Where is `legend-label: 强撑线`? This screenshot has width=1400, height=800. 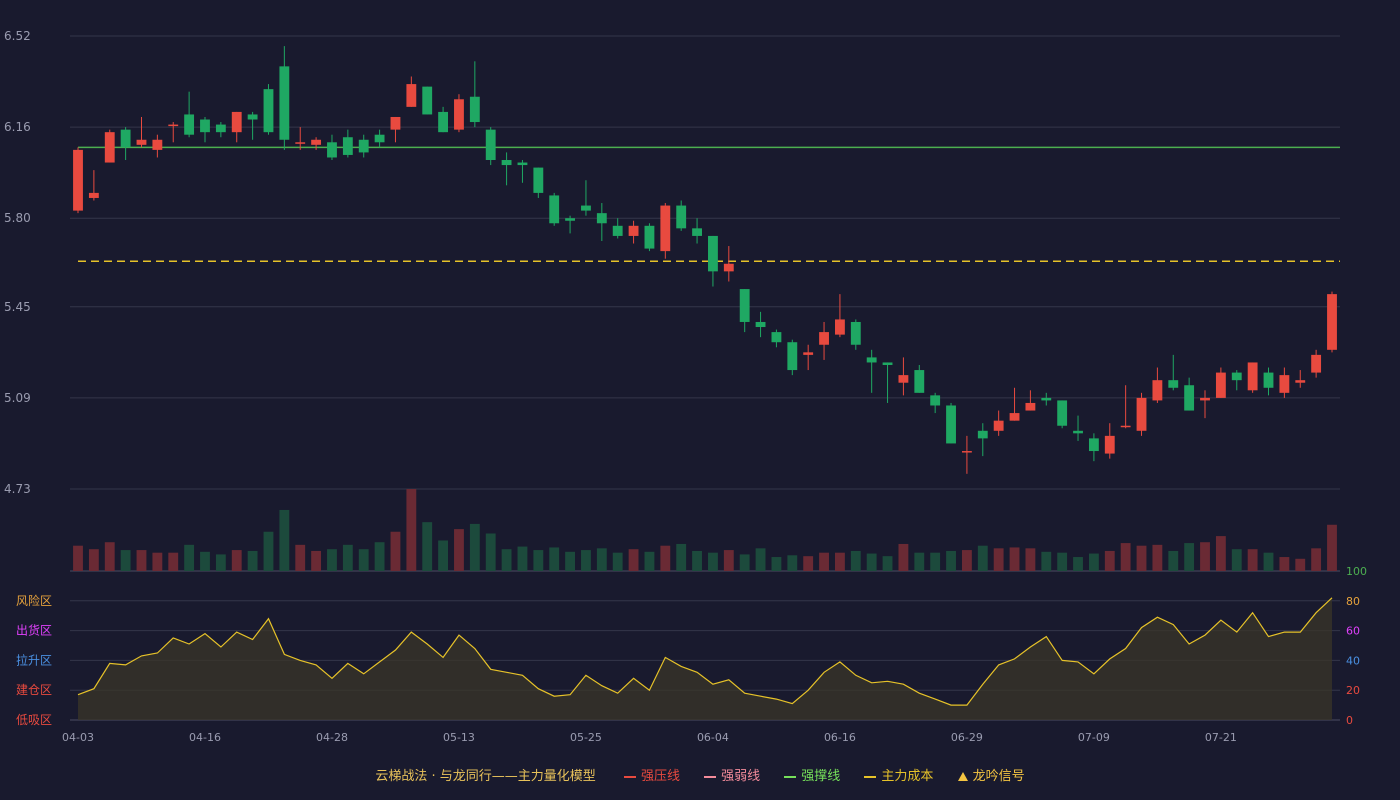
legend-label: 强撑线 is located at coordinates (821, 776).